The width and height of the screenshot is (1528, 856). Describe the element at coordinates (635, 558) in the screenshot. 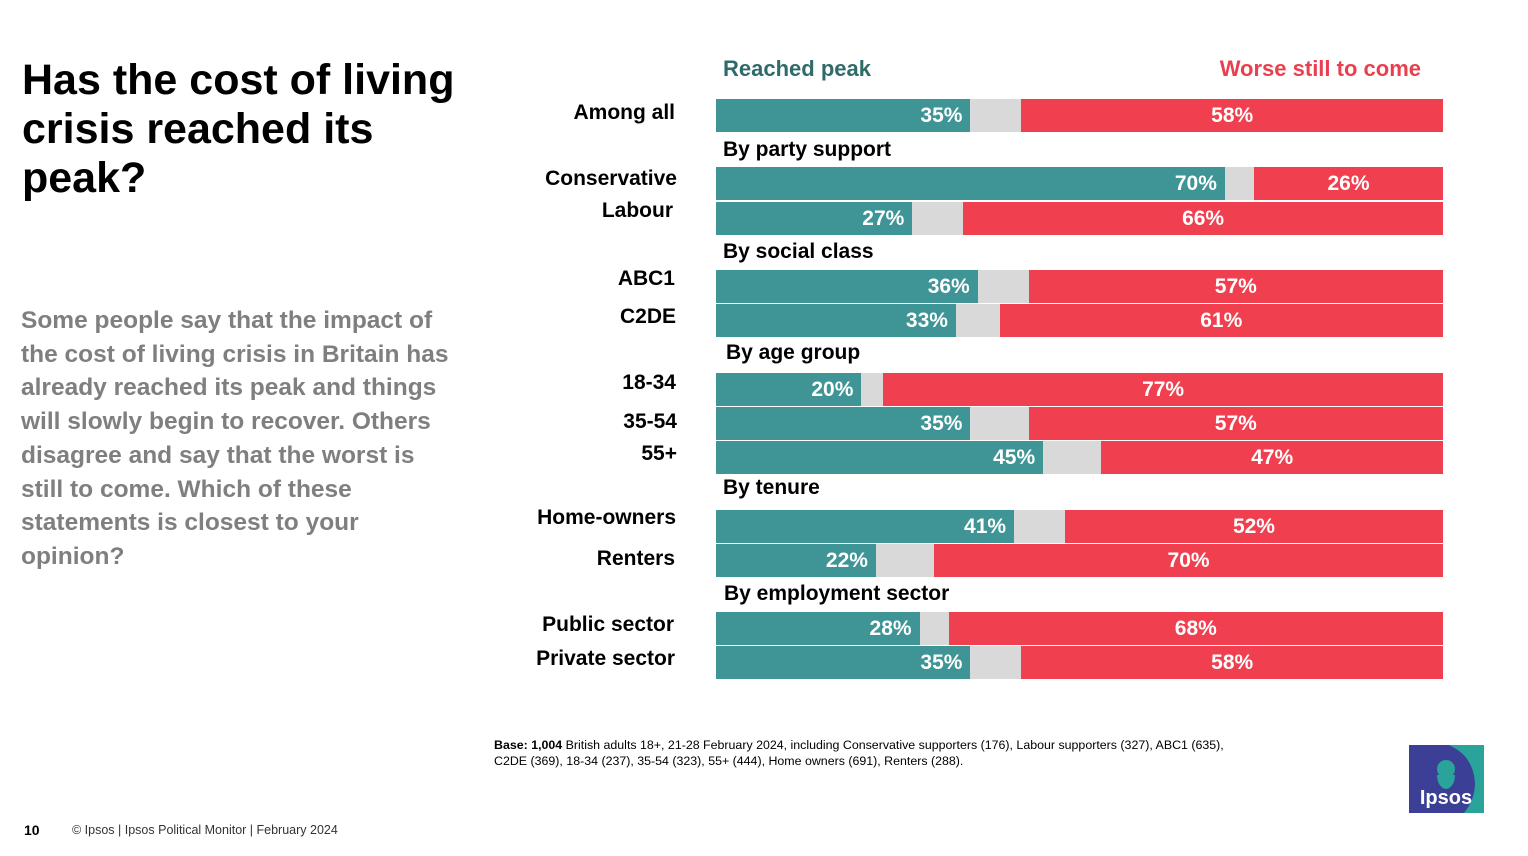

I see `row-label-renters: Renters` at that location.